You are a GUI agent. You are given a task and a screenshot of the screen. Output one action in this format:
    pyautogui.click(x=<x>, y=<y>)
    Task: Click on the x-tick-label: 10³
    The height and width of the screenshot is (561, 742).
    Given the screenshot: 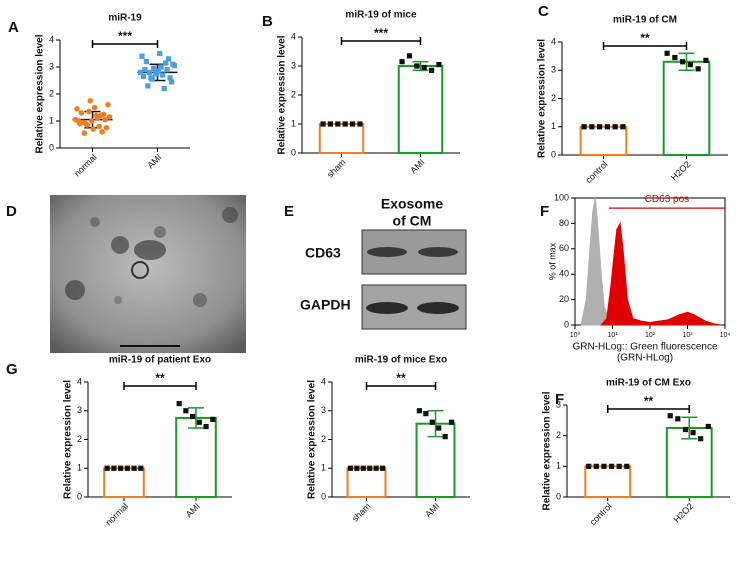 What is the action you would take?
    pyautogui.click(x=687, y=335)
    